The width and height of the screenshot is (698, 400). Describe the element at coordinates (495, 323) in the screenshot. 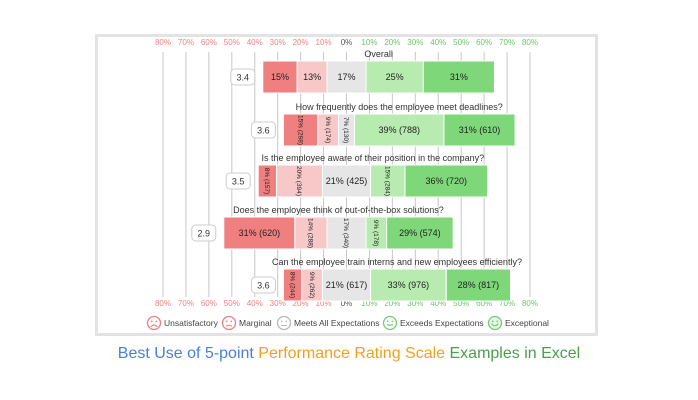

I see `happy-face-icon` at that location.